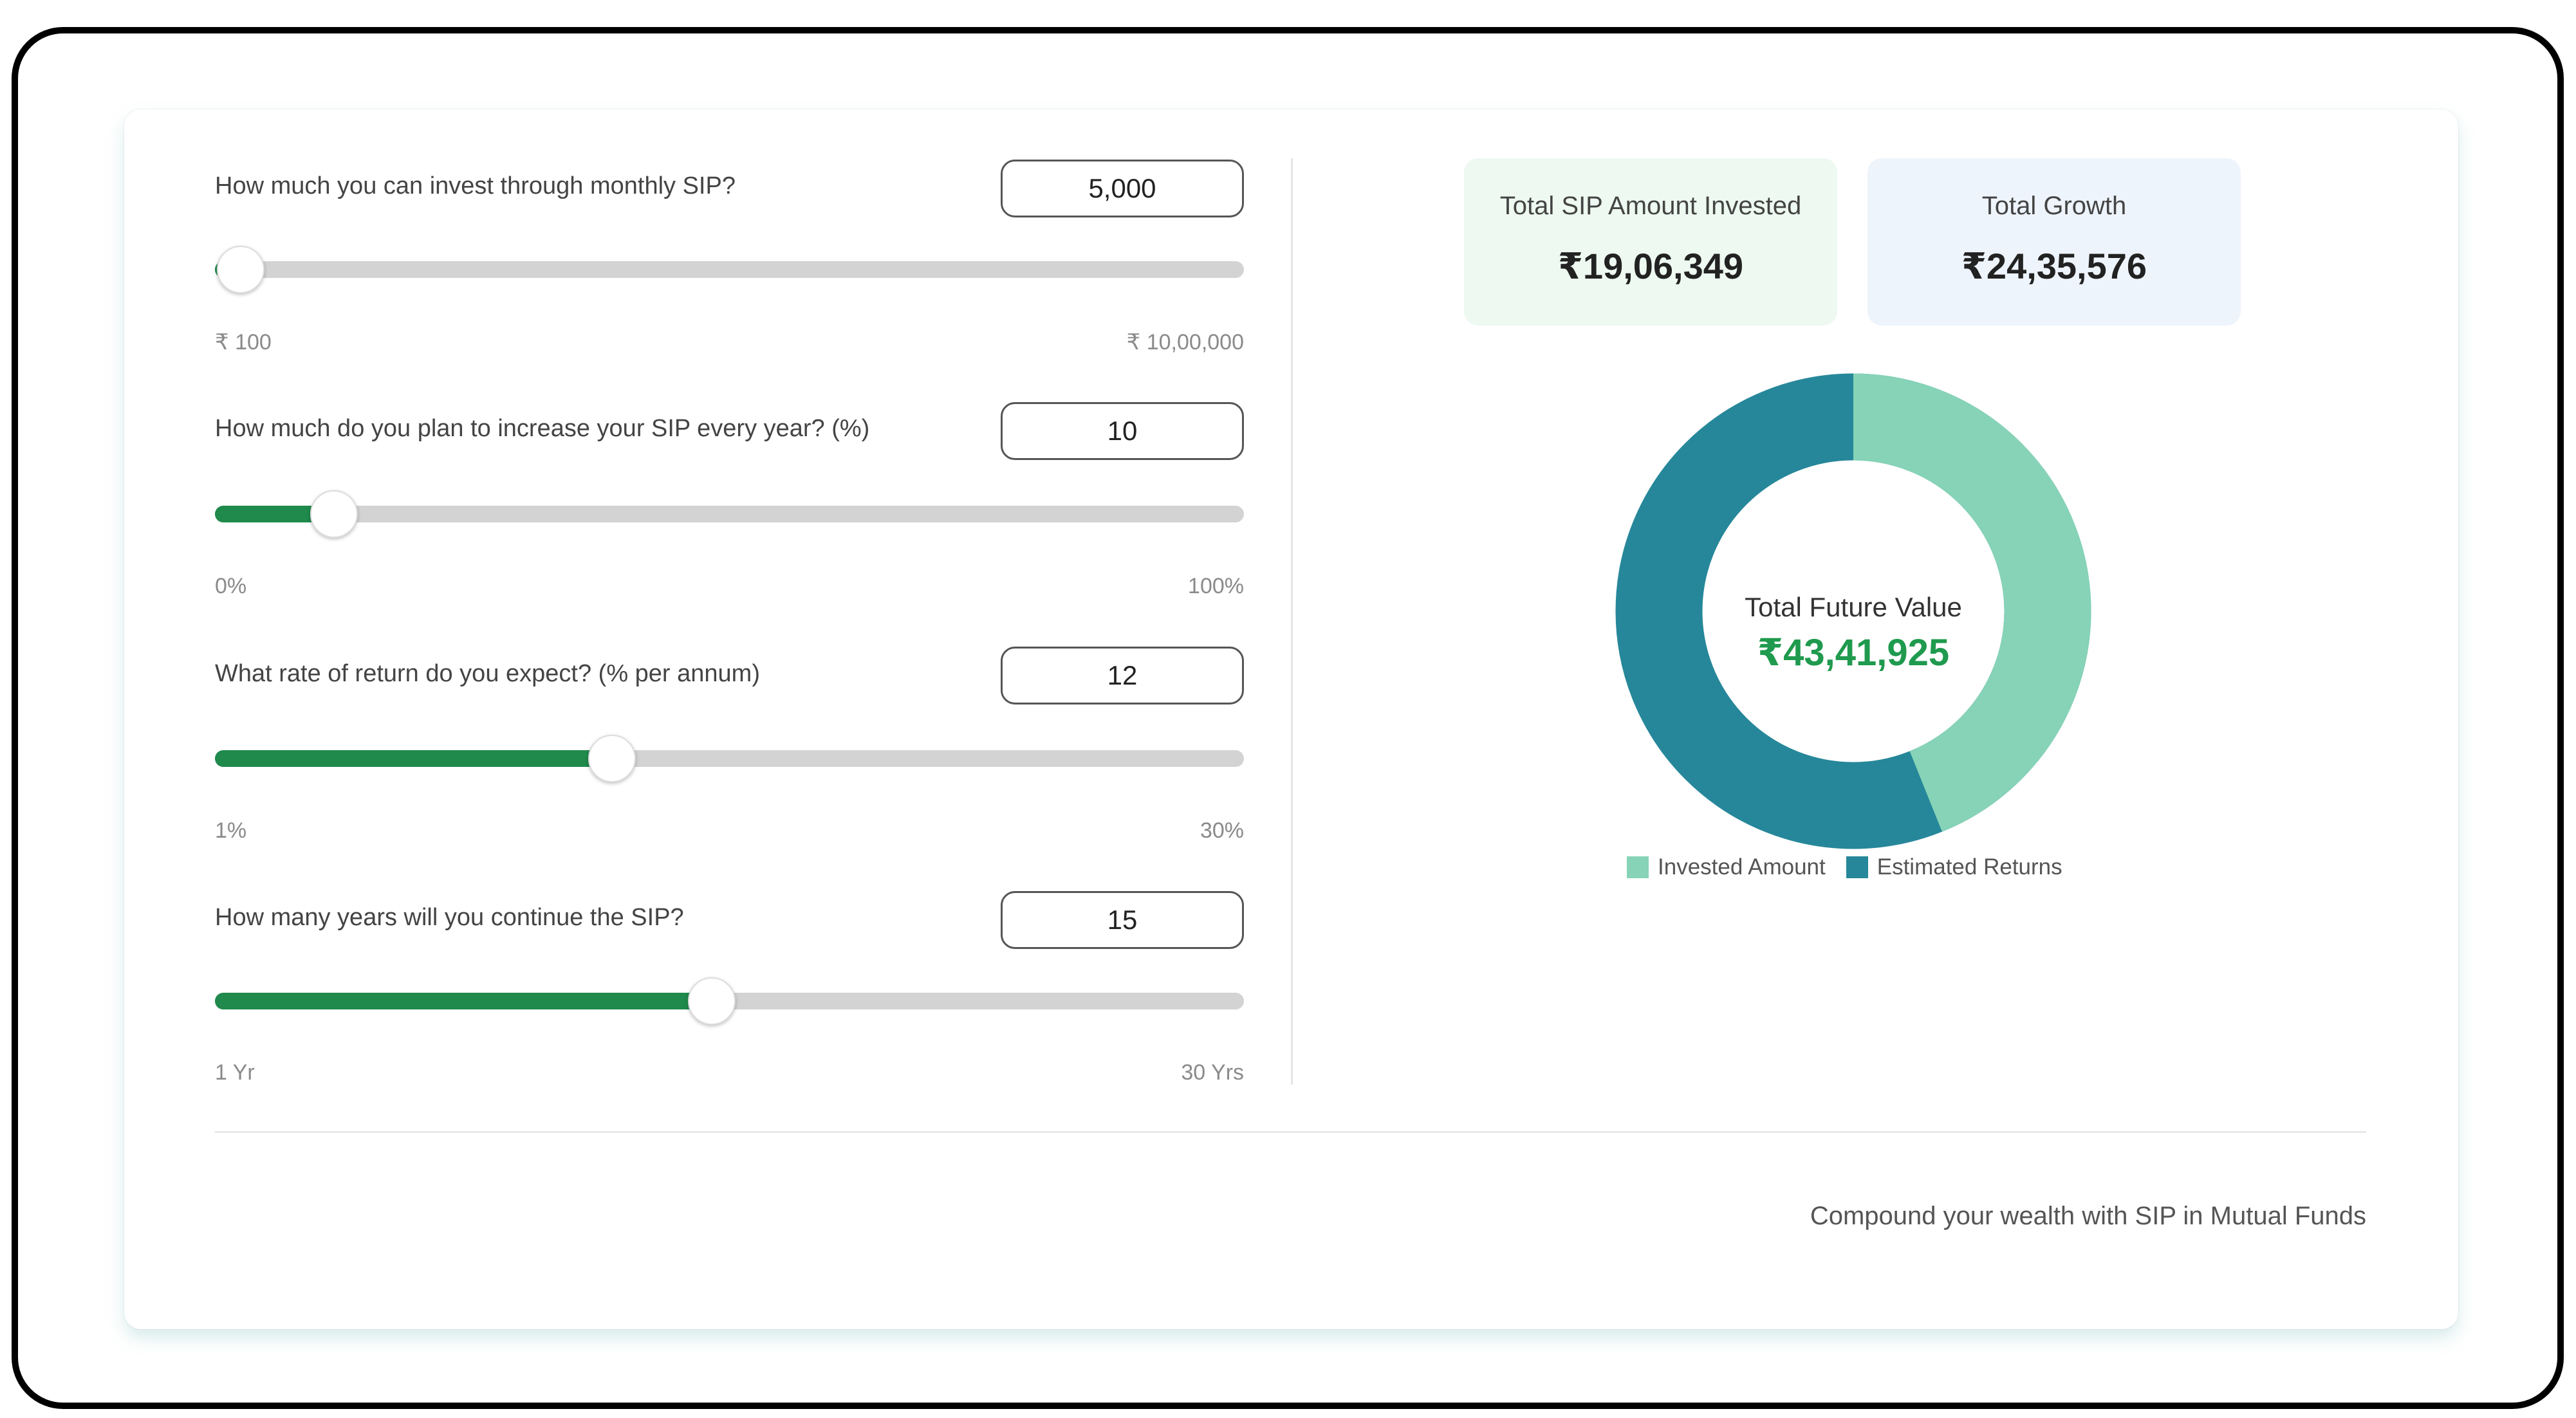 The width and height of the screenshot is (2576, 1418). Describe the element at coordinates (2054, 266) in the screenshot. I see `total-growth-value: ₹24,35,576` at that location.